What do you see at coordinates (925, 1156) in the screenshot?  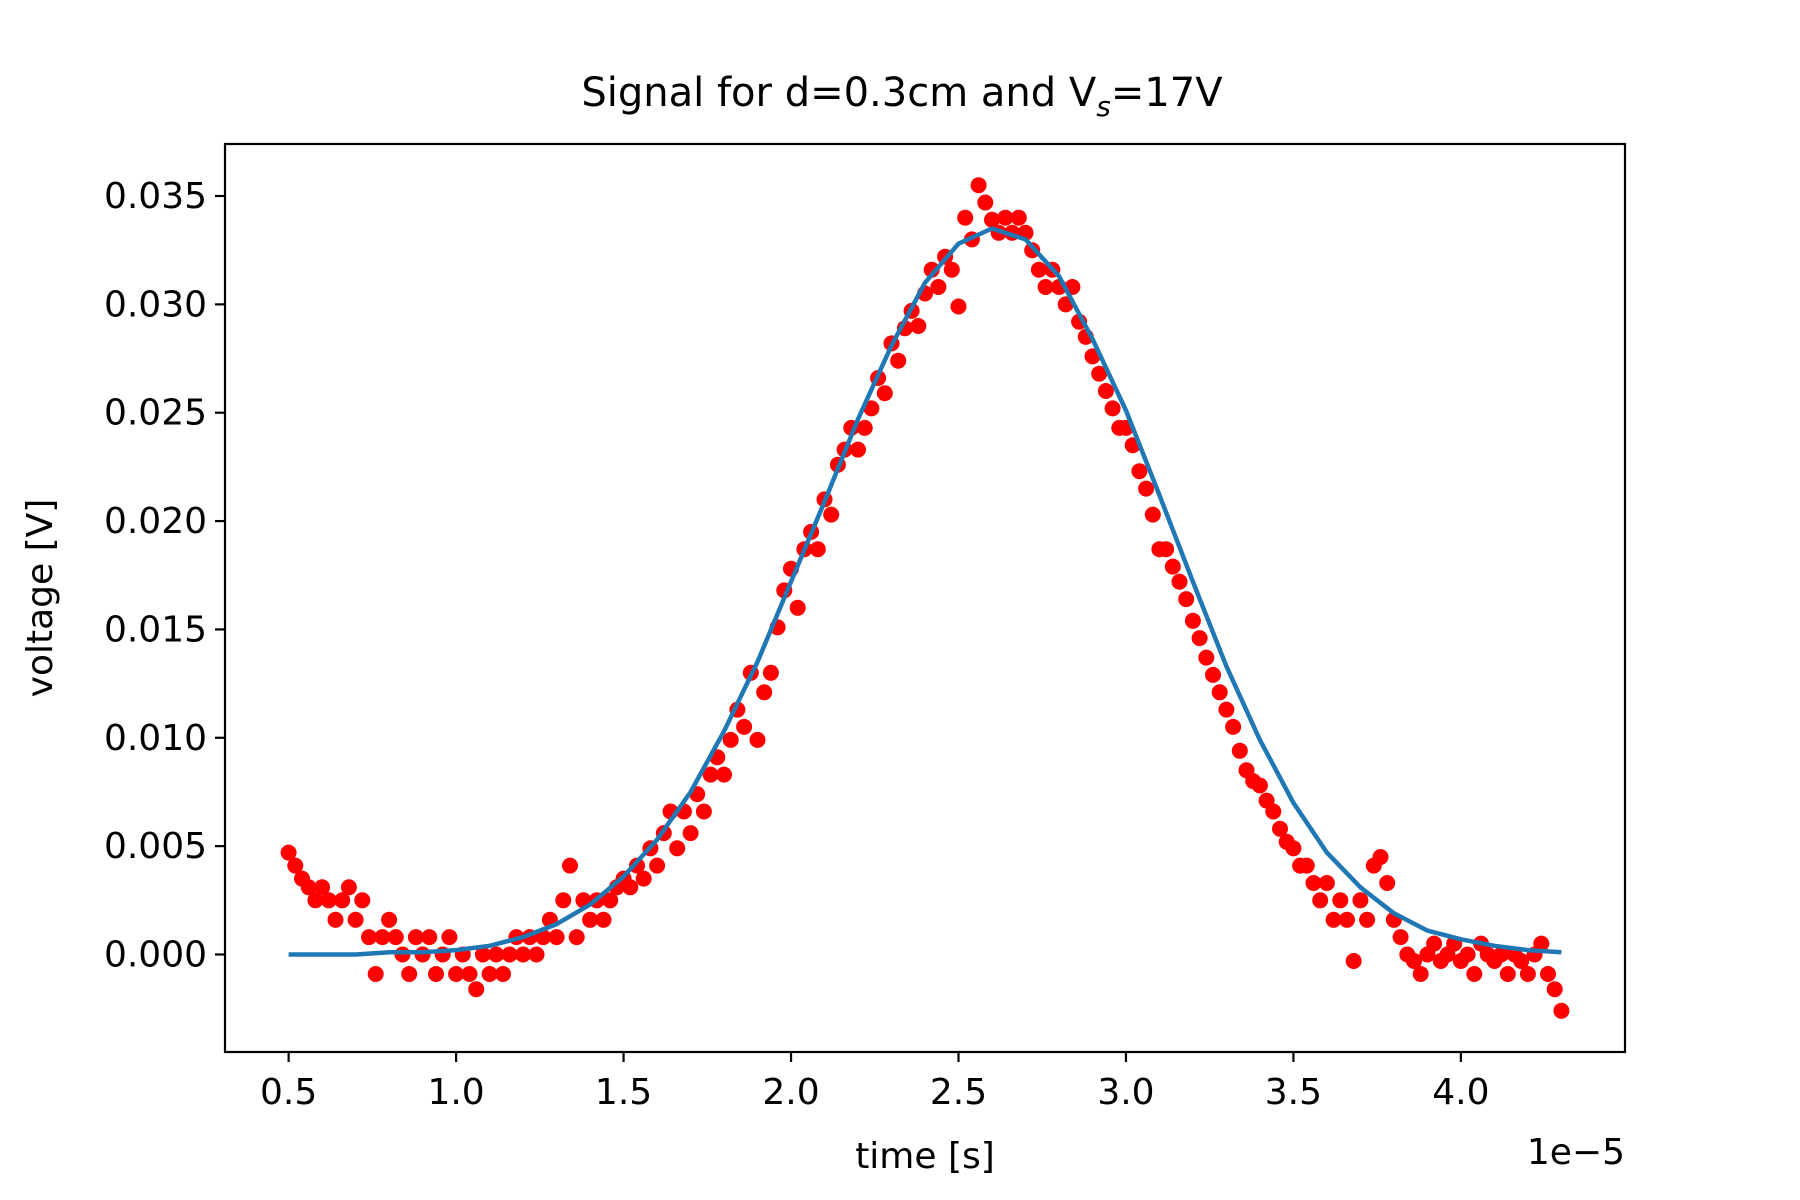 I see `x-axis-label: time [s]` at bounding box center [925, 1156].